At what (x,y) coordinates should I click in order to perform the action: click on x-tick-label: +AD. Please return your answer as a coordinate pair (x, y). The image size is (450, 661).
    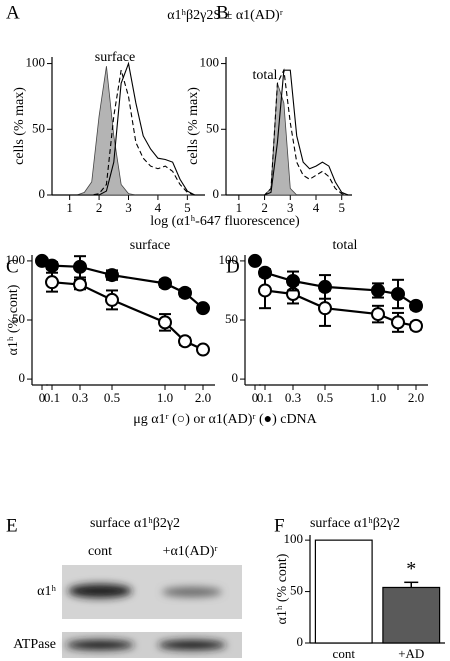
    Looking at the image, I should click on (411, 653).